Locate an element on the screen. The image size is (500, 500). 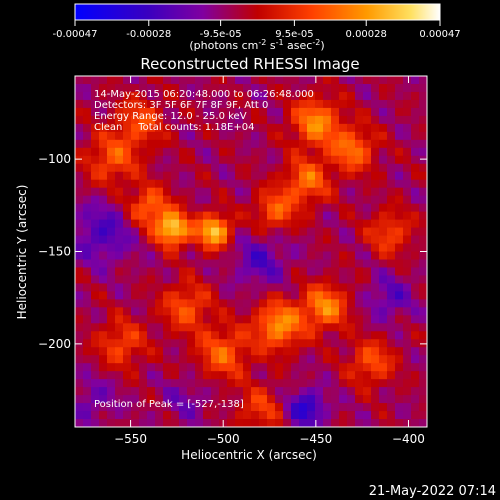
colorbar-tick-label: -0.00047 is located at coordinates (75, 34).